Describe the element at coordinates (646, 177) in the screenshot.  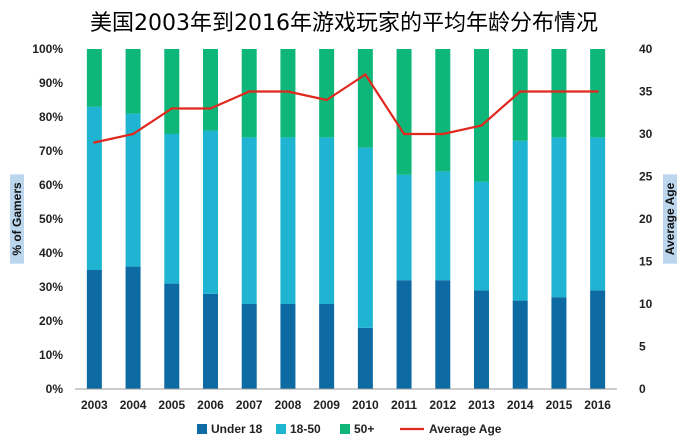
I see `y2-tick-label: 25` at that location.